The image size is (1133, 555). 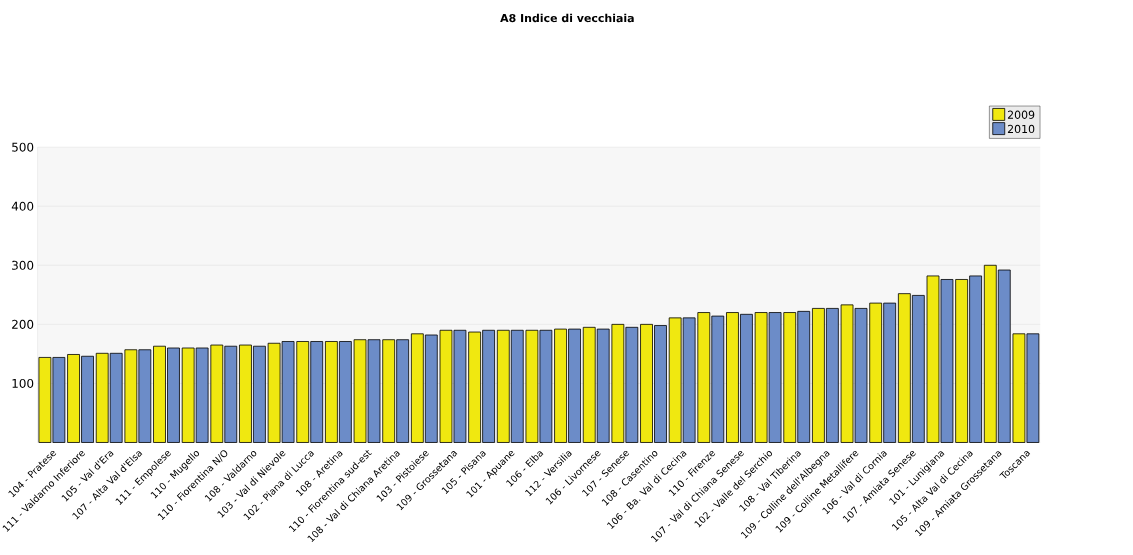 I want to click on y-tick-label: 100, so click(x=23, y=384).